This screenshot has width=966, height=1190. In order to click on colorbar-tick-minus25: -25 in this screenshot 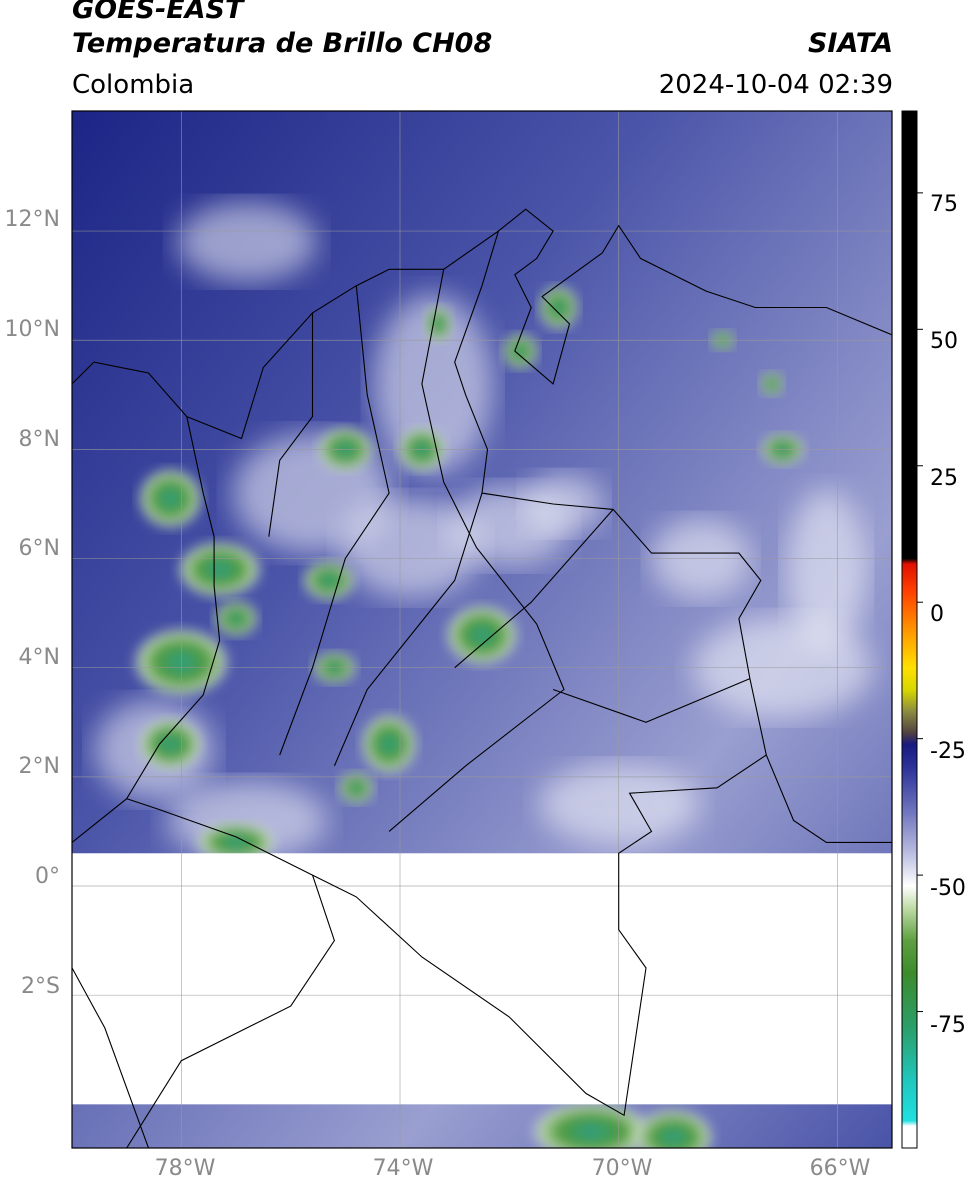, I will do `click(948, 751)`.